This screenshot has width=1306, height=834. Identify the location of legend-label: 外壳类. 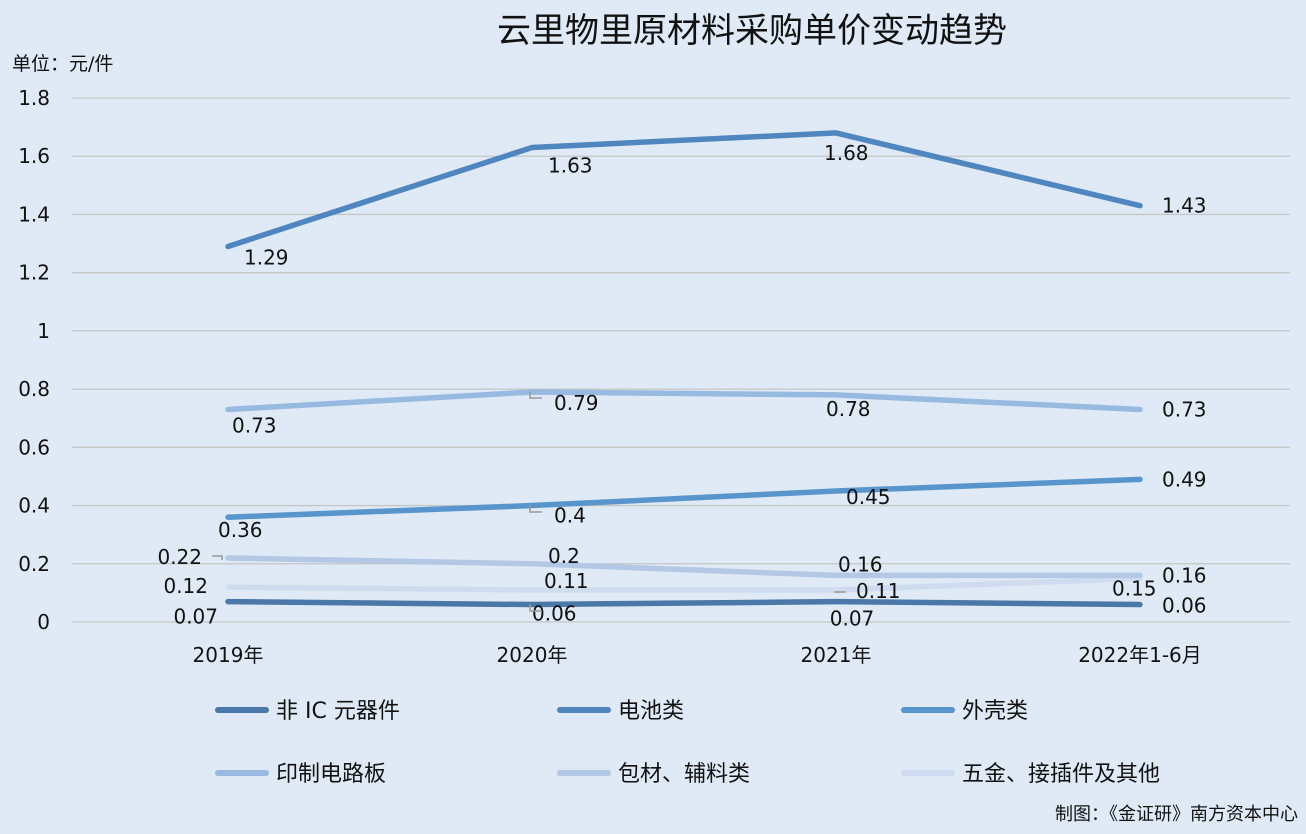
(995, 711).